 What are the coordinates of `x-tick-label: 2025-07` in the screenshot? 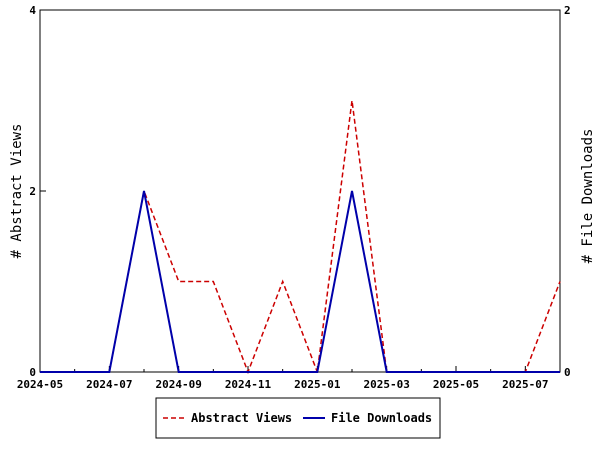 It's located at (525, 384).